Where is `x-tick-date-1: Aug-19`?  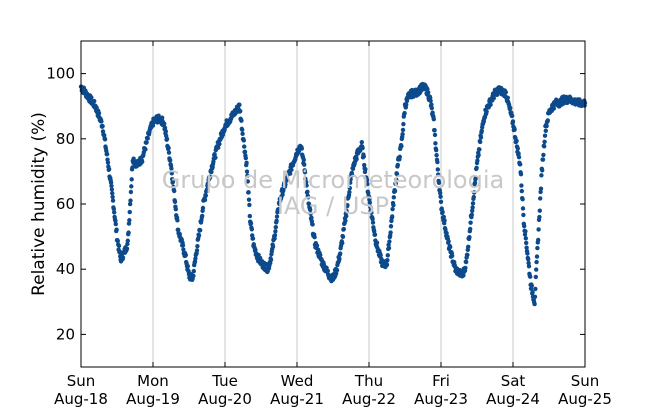
x-tick-date-1: Aug-19 is located at coordinates (153, 399).